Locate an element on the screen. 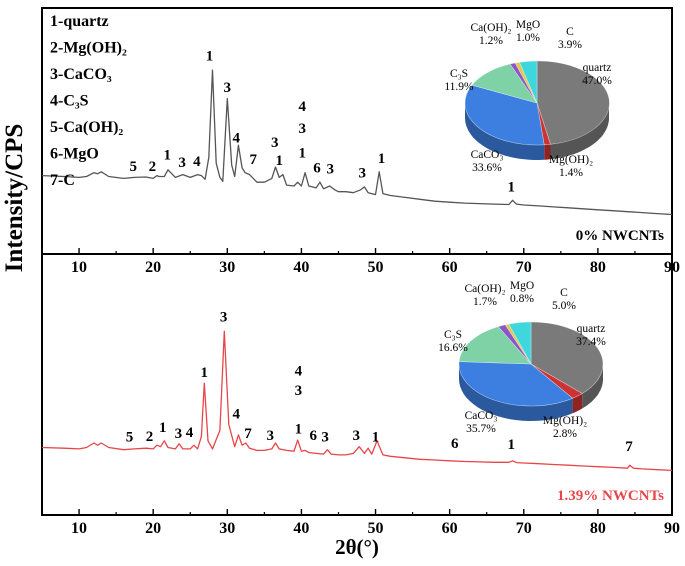 The width and height of the screenshot is (685, 566). pie-label-value: 1.4% is located at coordinates (571, 173).